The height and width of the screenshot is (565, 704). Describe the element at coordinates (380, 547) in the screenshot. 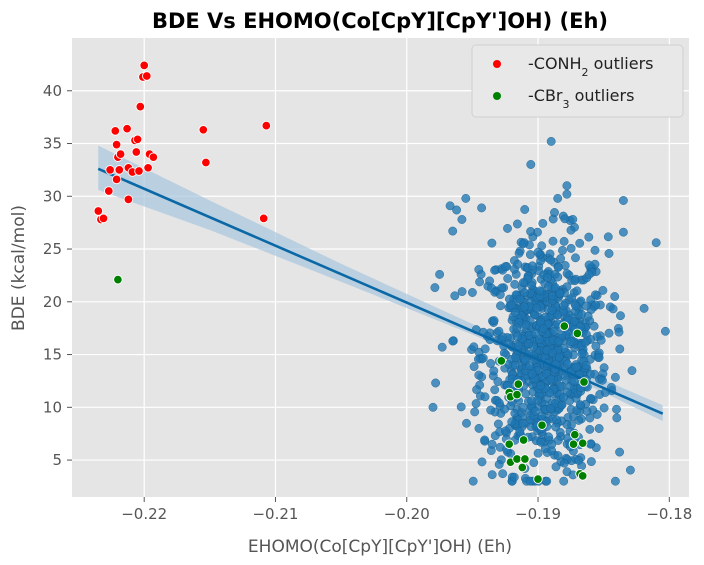

I see `x-axis-label: EHOMO(Co[CpY][CpY']OH) (Eh)` at that location.